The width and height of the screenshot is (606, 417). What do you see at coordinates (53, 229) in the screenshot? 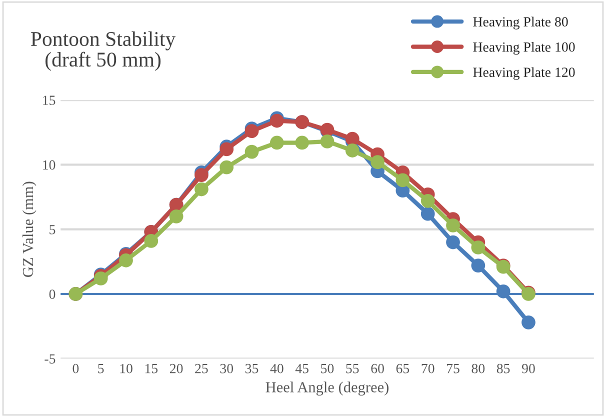
I see `y-tick-label: 5` at bounding box center [53, 229].